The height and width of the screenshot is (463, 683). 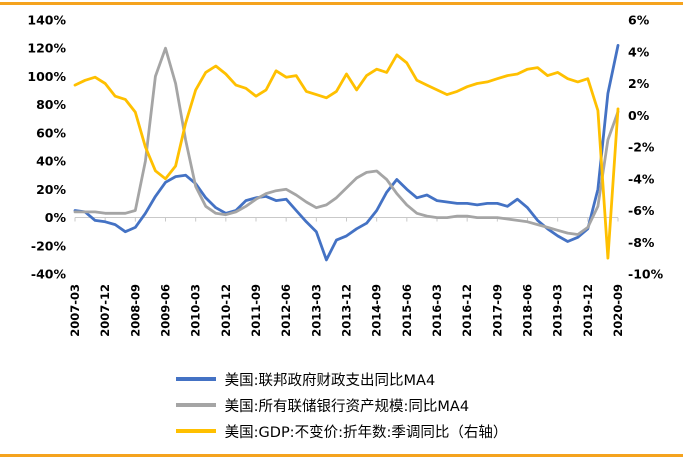 I want to click on right-axis-tick: 6%, so click(x=639, y=20).